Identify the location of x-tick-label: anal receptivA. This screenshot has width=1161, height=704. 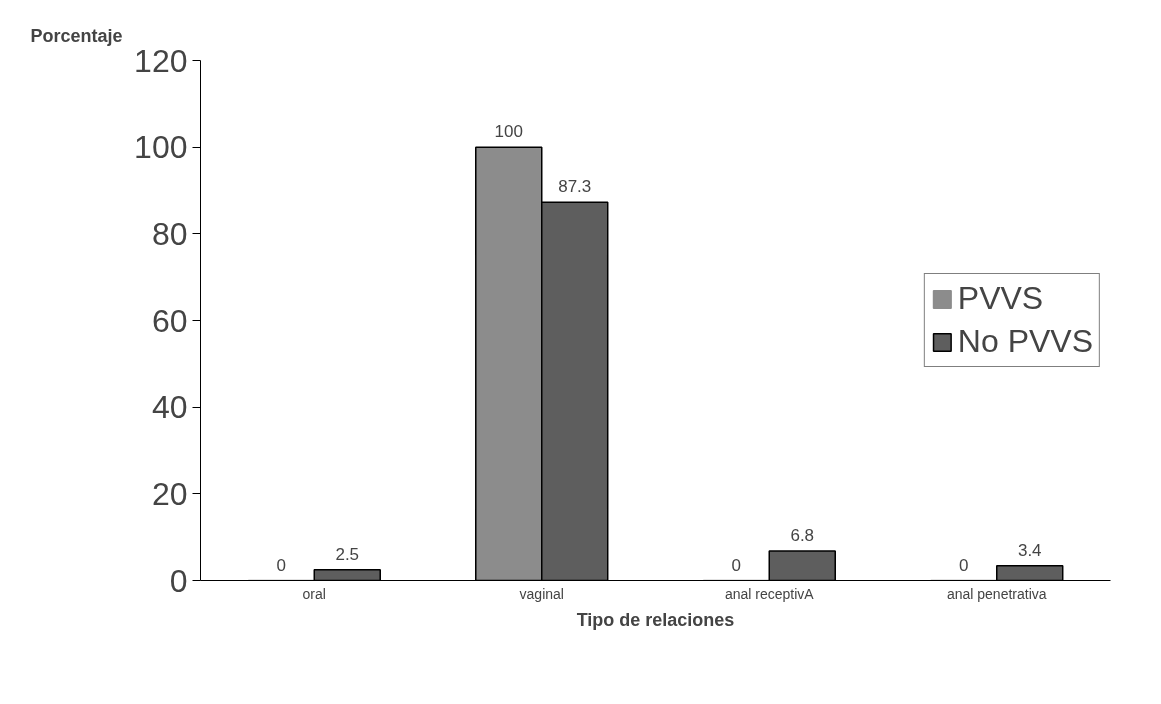
(769, 593).